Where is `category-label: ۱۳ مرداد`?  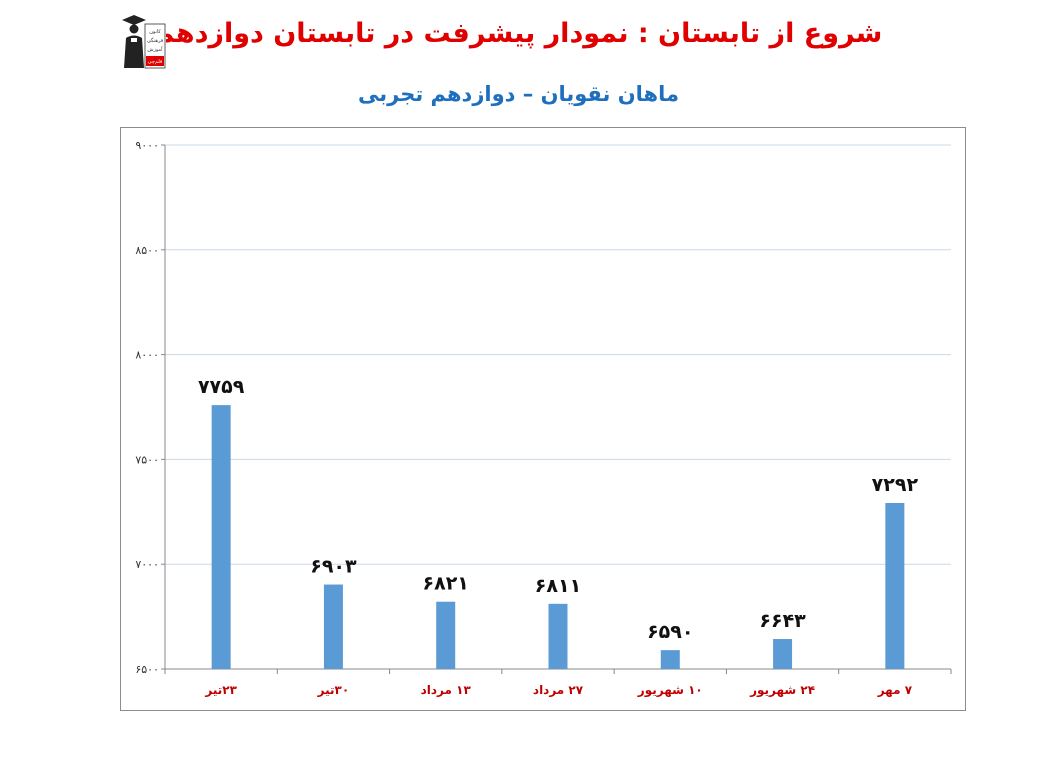 category-label: ۱۳ مرداد is located at coordinates (446, 690).